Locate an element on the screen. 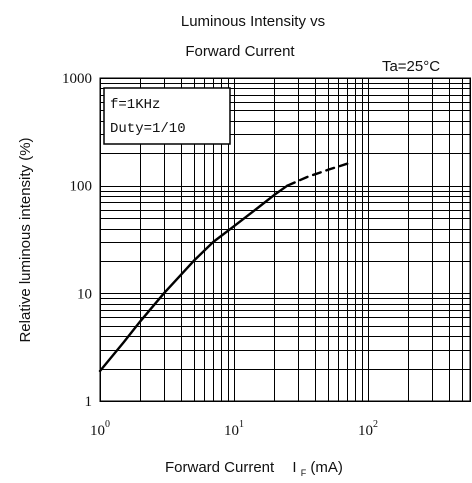 Image resolution: width=472 pixels, height=483 pixels. x-tick-label: 10¹ is located at coordinates (234, 429).